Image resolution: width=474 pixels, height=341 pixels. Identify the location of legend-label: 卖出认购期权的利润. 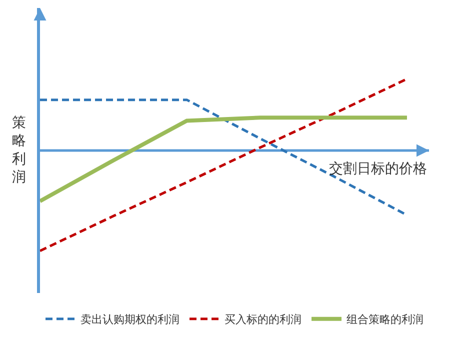
(130, 319).